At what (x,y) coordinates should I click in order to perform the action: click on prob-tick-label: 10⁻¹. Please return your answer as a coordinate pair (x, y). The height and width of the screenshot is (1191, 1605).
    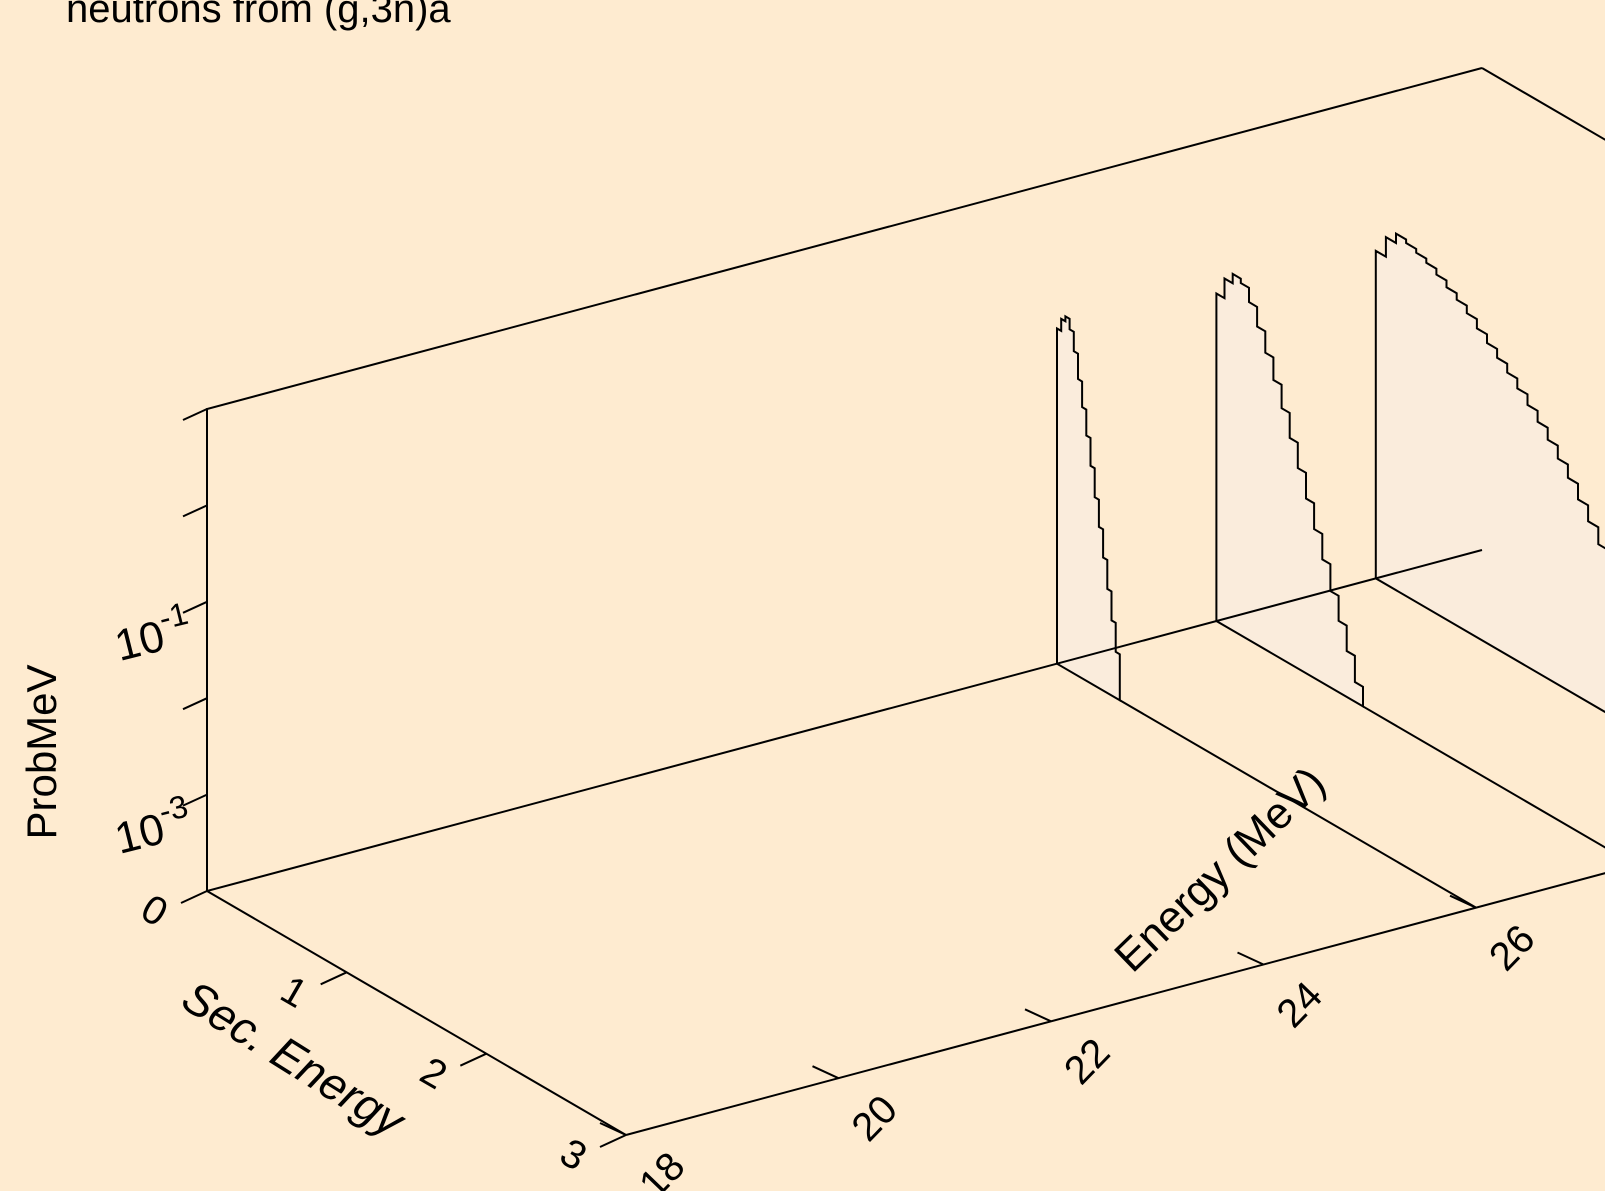
    Looking at the image, I should click on (152, 633).